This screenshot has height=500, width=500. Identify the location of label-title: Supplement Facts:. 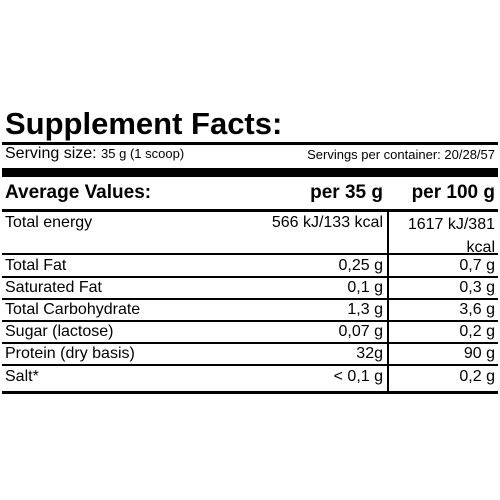
(144, 123).